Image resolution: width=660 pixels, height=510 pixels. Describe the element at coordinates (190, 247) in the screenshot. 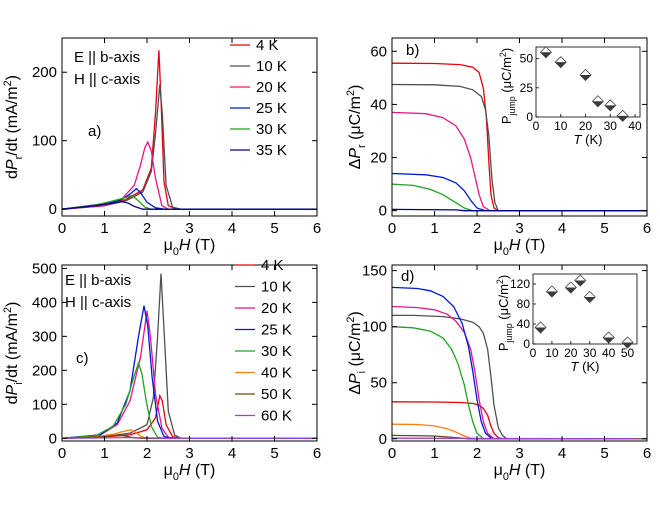

I see `x-axis-label-a: μ0​H (T)` at that location.